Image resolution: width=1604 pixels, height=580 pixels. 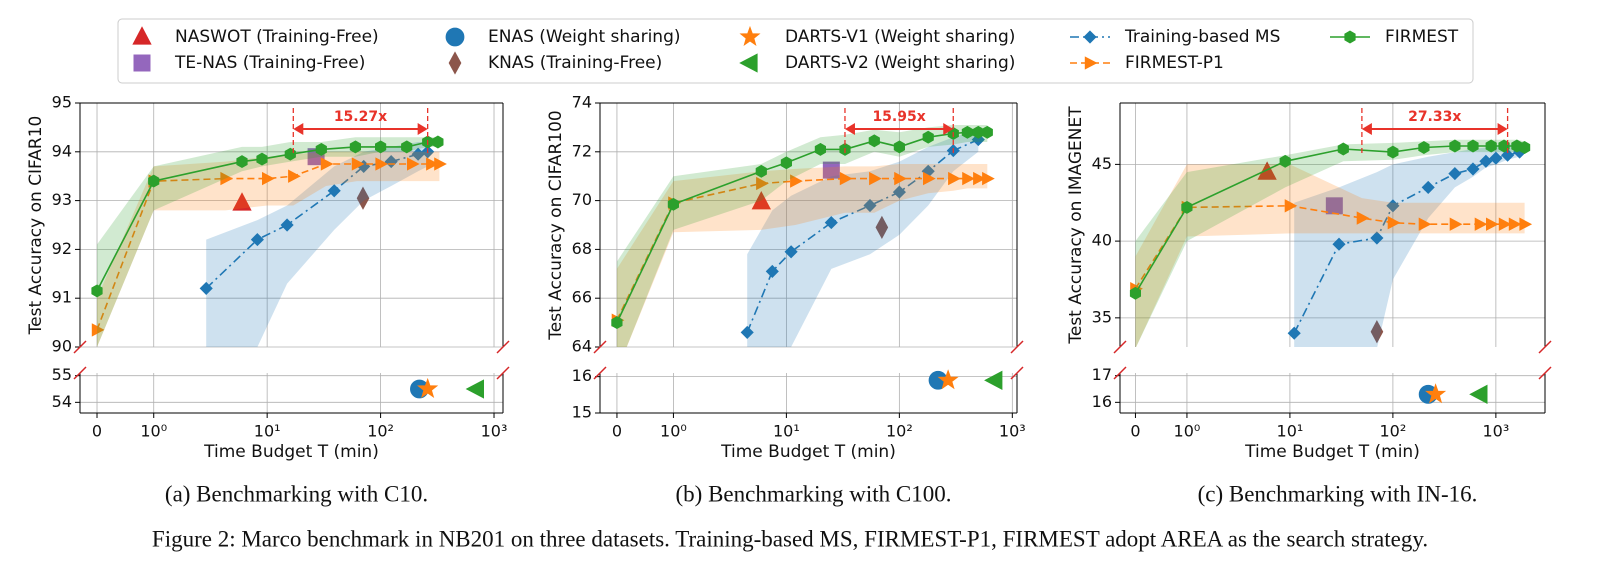 I want to click on y-tick-label: 72, so click(x=582, y=150).